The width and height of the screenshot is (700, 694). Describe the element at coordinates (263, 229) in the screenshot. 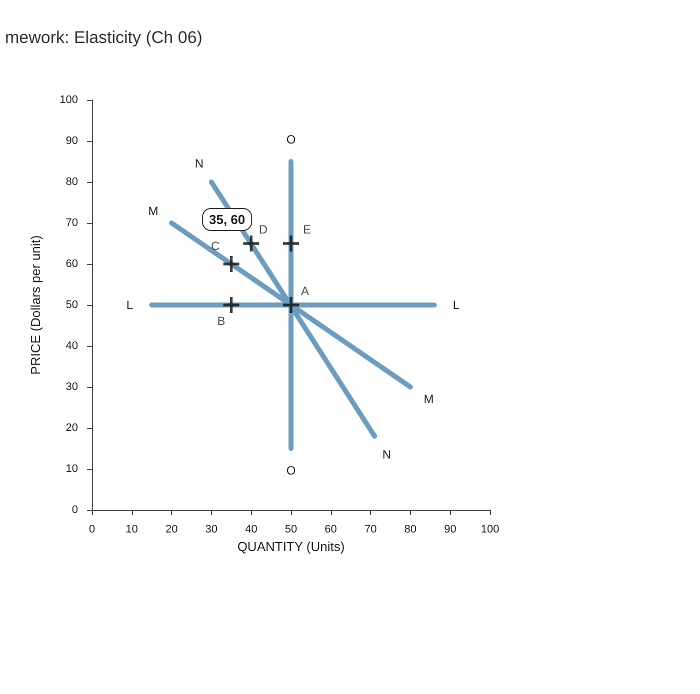

I see `annotation: D` at that location.